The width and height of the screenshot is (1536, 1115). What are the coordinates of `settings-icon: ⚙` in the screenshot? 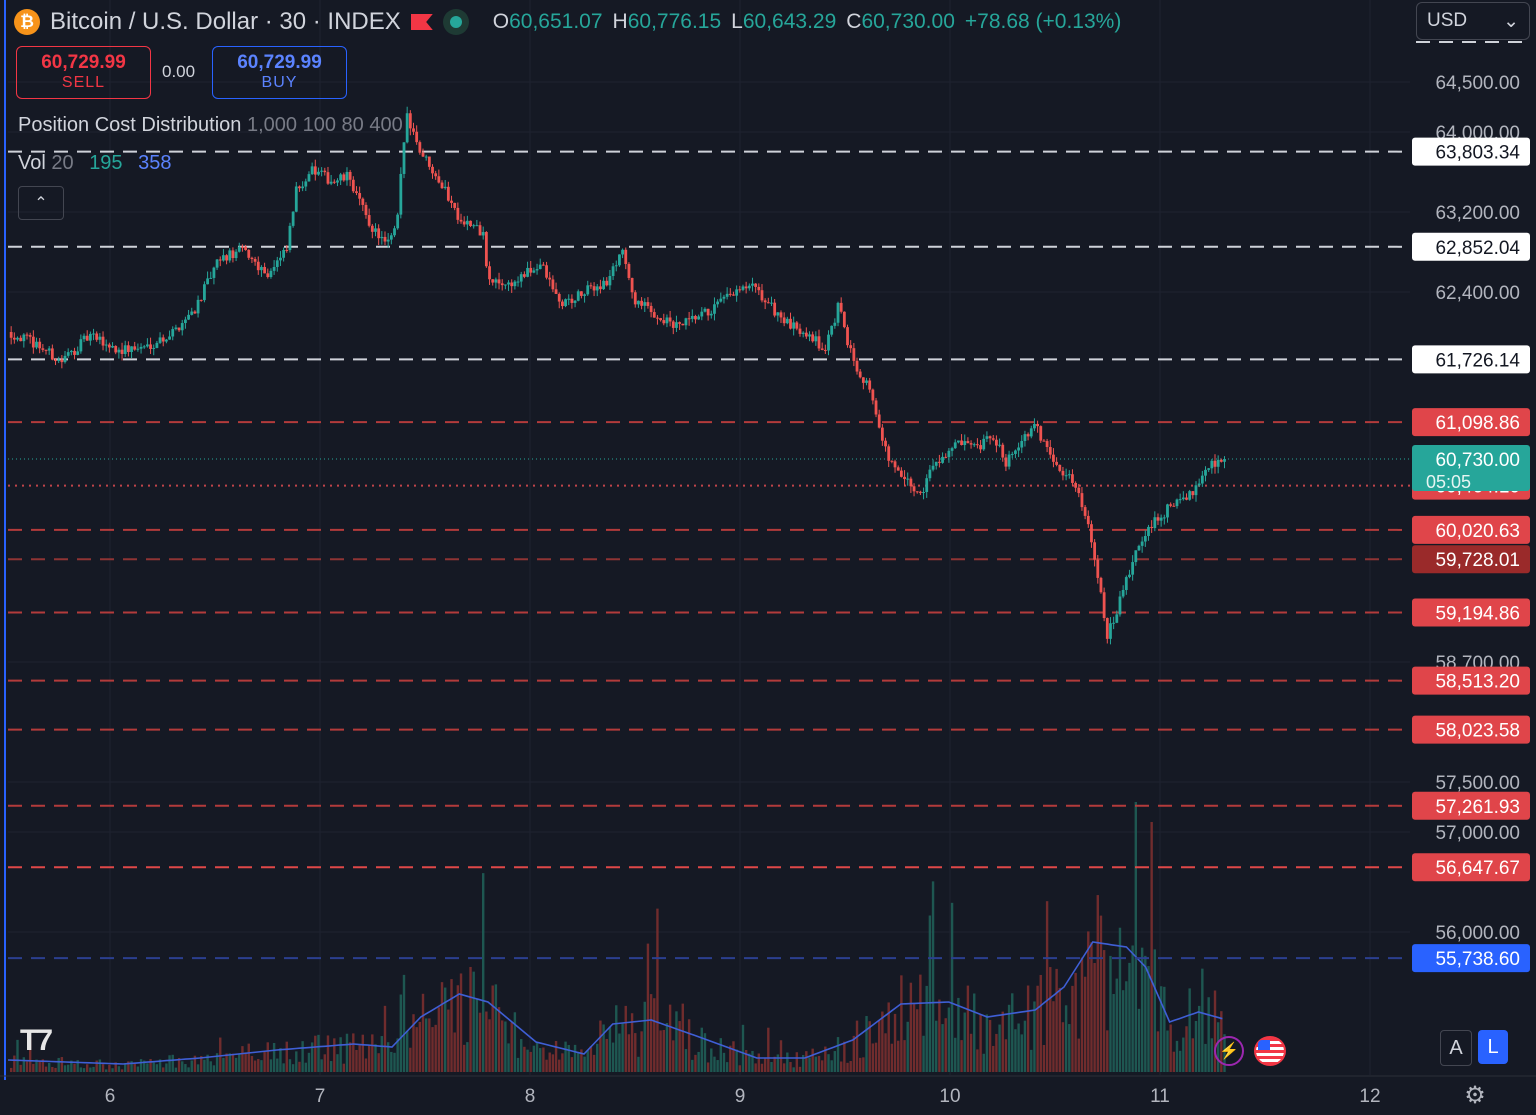 It's located at (1475, 1095).